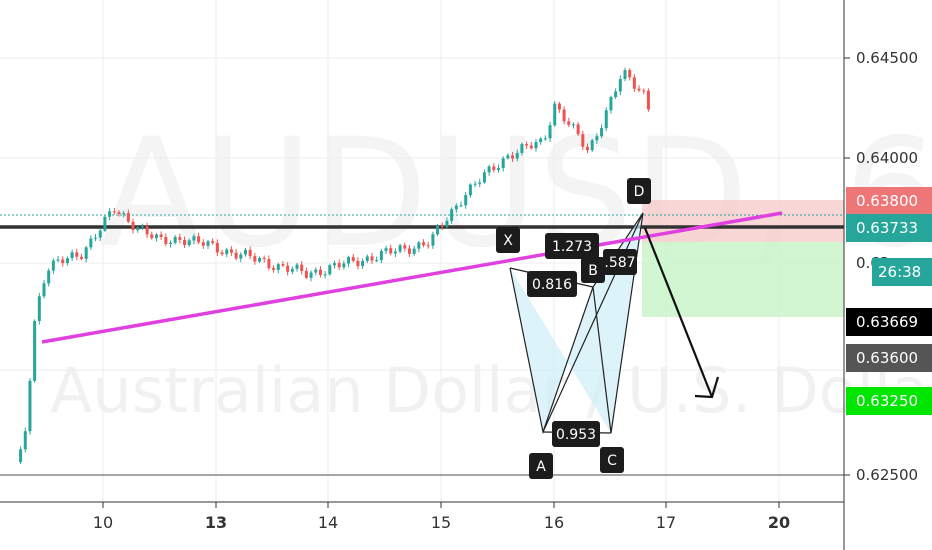 This screenshot has height=550, width=932. What do you see at coordinates (681, 313) in the screenshot?
I see `projection-arrow` at bounding box center [681, 313].